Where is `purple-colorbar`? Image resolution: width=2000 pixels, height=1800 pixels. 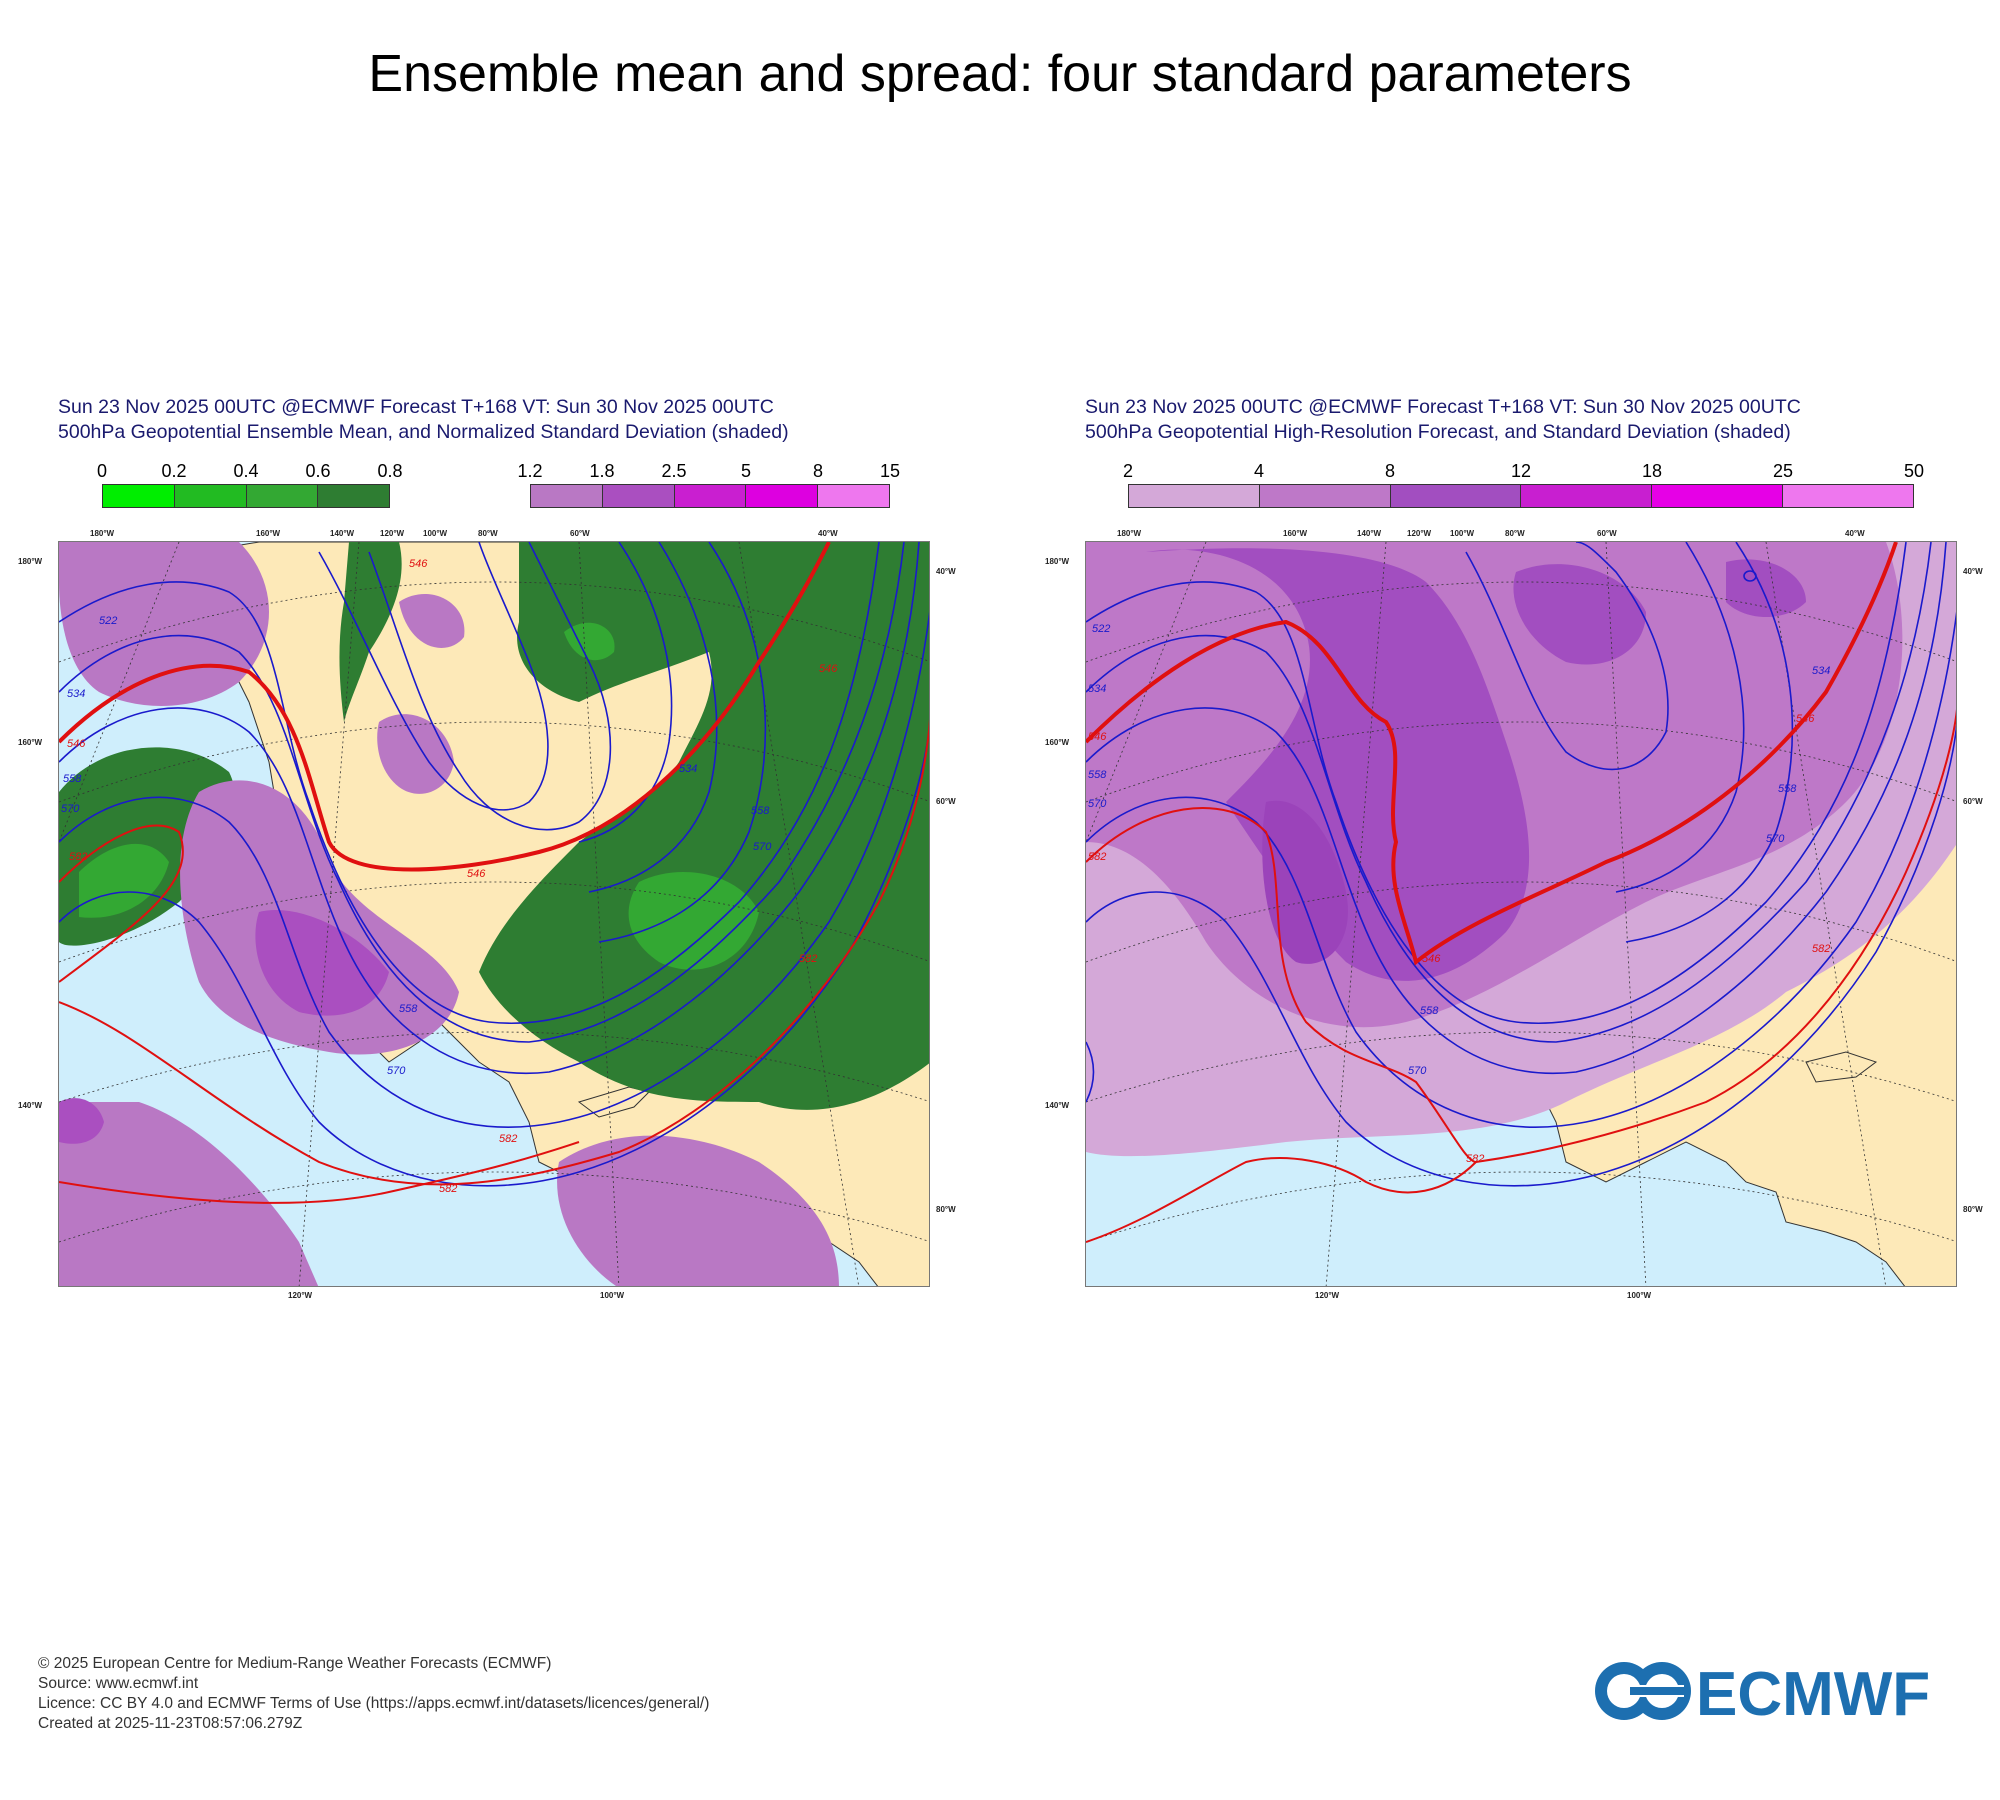 purple-colorbar is located at coordinates (710, 496).